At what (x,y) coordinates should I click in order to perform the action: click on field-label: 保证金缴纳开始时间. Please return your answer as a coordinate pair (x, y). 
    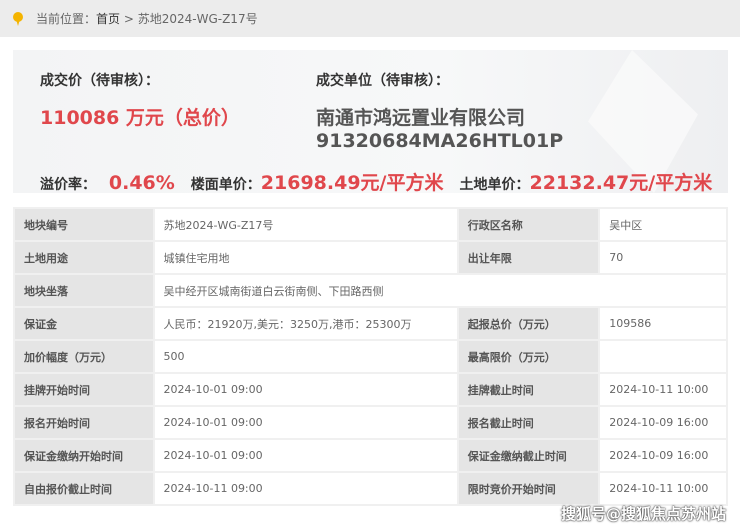
    Looking at the image, I should click on (84, 455).